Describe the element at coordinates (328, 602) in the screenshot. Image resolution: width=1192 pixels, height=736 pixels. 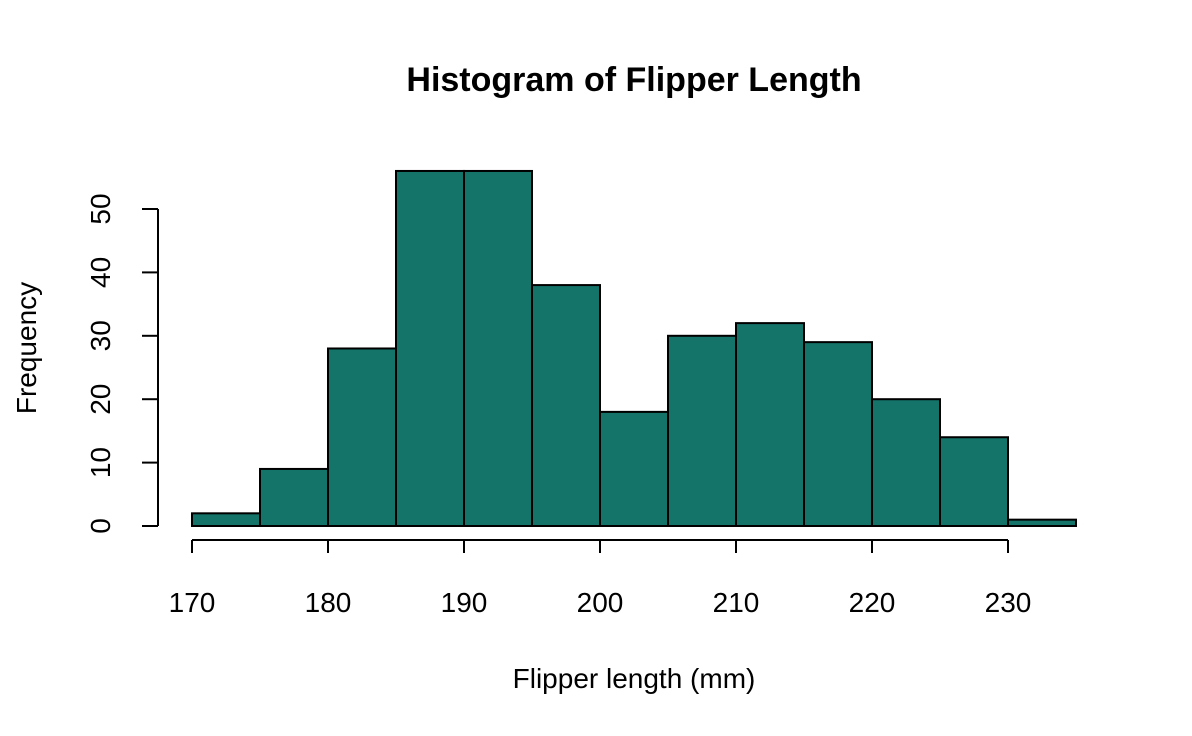
I see `x-tick-label-180: 180` at that location.